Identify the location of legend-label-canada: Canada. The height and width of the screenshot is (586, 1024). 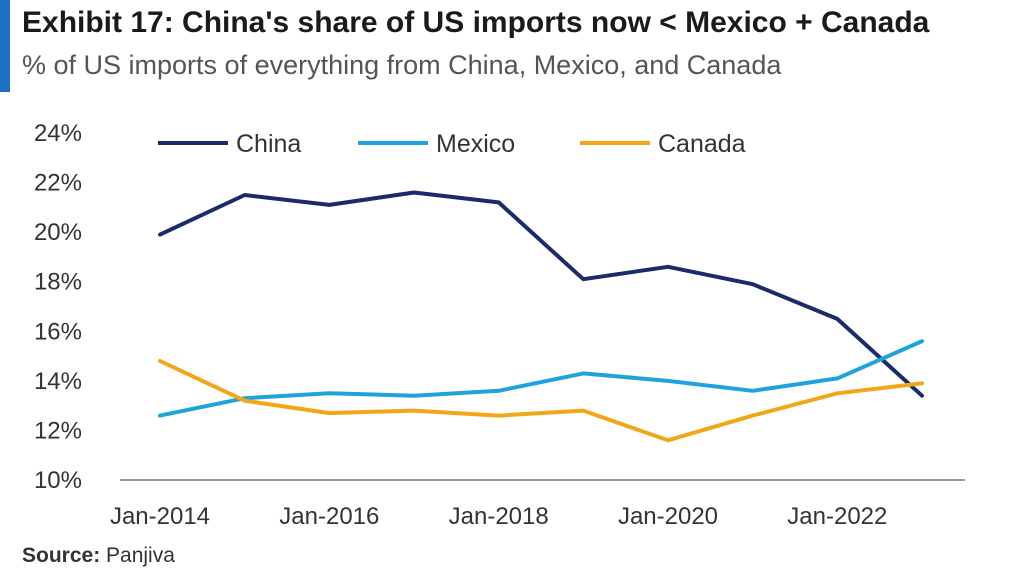
(702, 144).